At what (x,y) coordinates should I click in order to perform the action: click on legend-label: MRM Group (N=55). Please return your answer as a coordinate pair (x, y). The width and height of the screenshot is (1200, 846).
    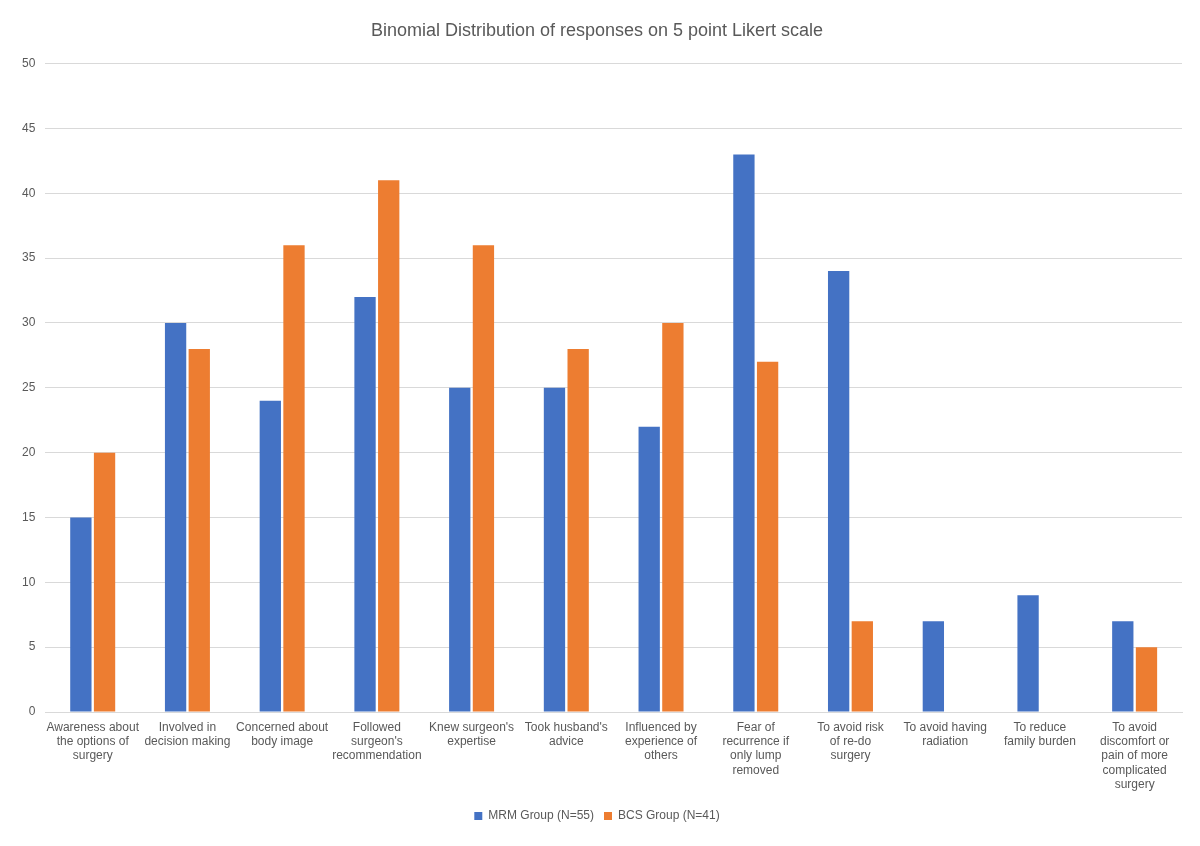
    Looking at the image, I should click on (541, 815).